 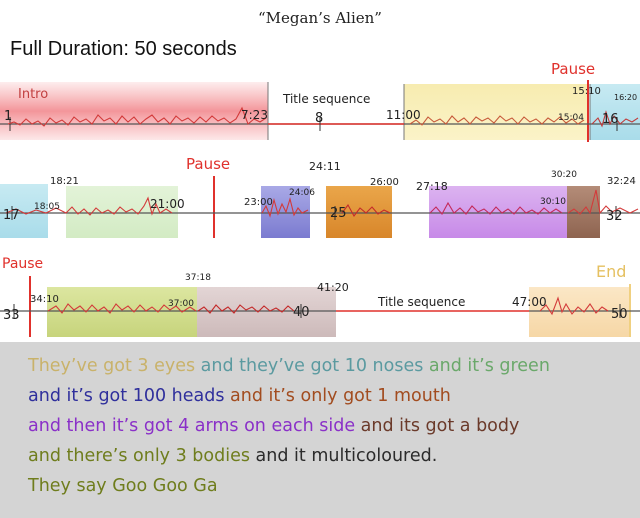 I want to click on segment-olive, so click(x=122, y=312).